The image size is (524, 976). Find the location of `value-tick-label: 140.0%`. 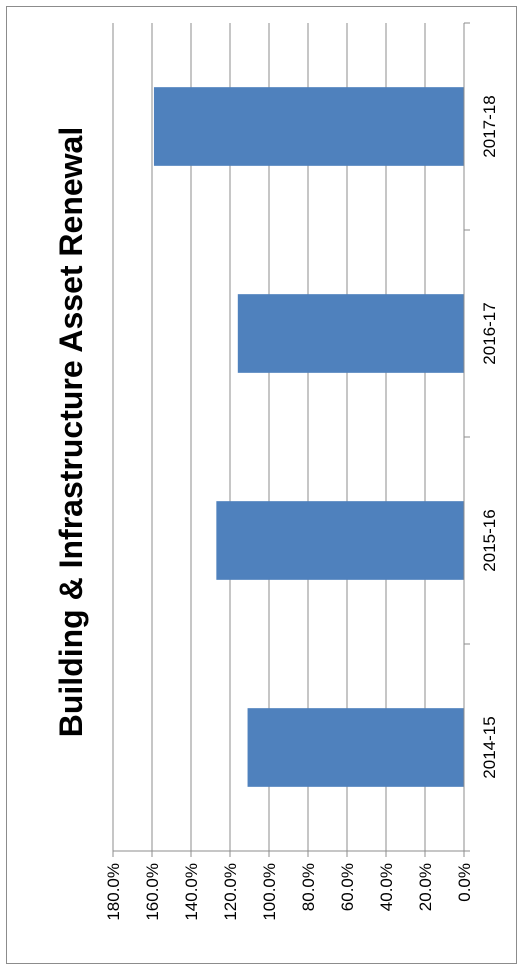

value-tick-label: 140.0% is located at coordinates (191, 892).